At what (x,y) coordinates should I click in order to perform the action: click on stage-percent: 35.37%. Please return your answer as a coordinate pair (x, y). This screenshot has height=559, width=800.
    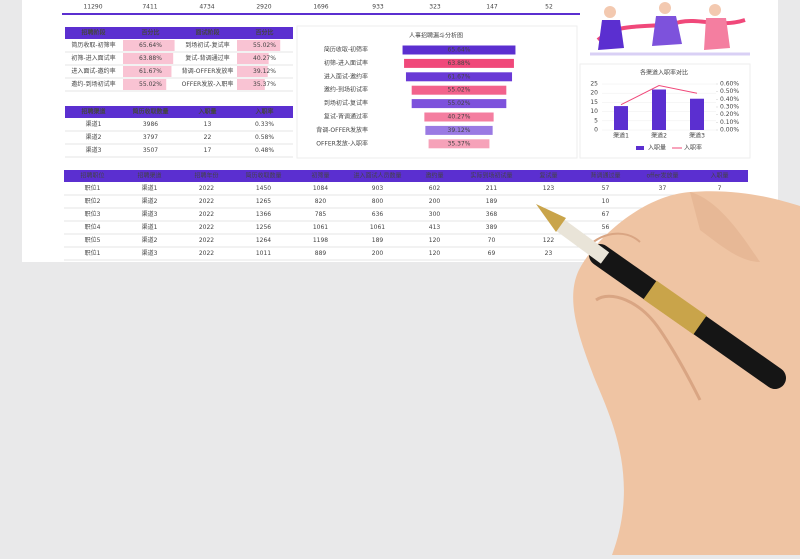
    Looking at the image, I should click on (264, 84).